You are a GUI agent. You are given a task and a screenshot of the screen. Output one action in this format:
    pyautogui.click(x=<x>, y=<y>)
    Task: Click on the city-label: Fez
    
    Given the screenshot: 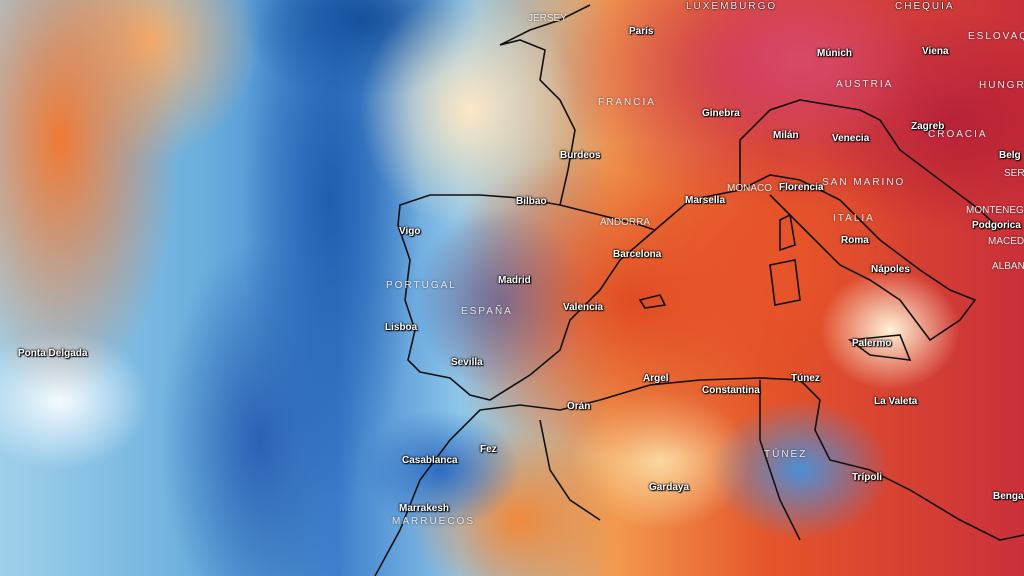 What is the action you would take?
    pyautogui.click(x=488, y=449)
    